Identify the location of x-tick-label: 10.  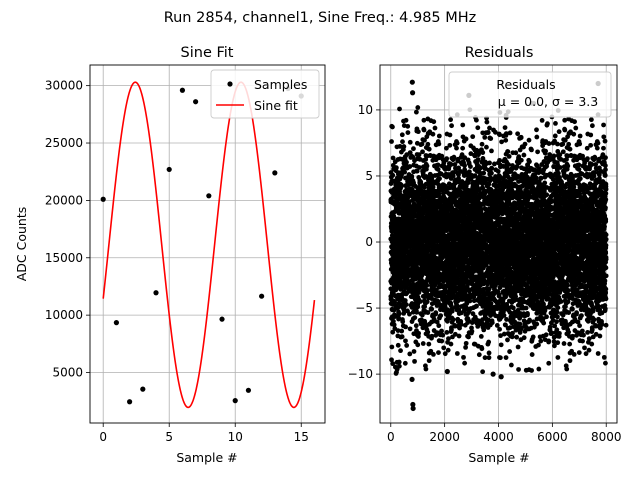
(235, 437).